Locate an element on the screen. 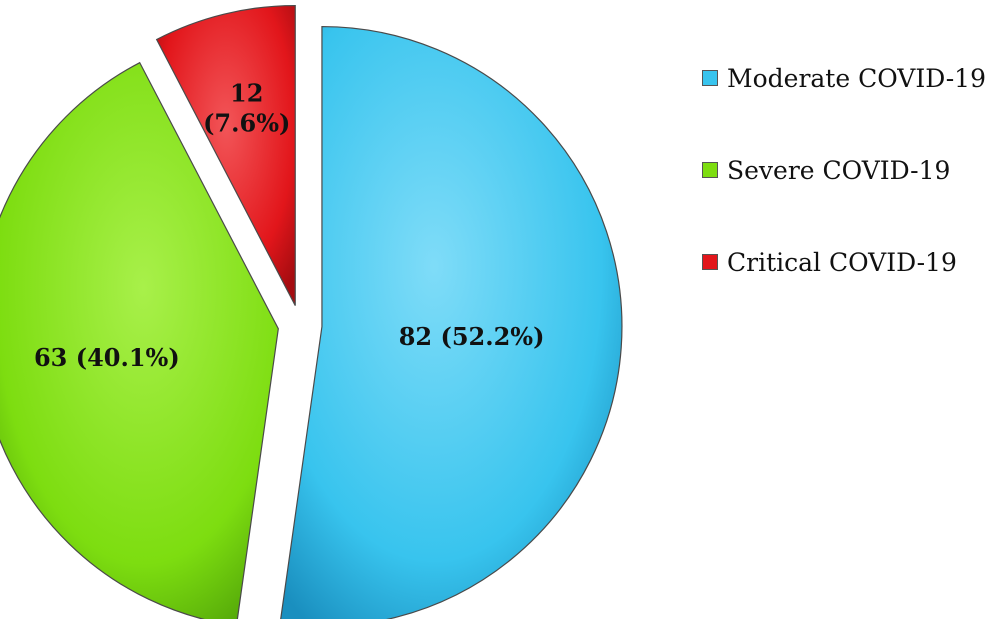 Image resolution: width=1000 pixels, height=619 pixels. slice-label-moderate: 82 (52.2%) is located at coordinates (472, 336).